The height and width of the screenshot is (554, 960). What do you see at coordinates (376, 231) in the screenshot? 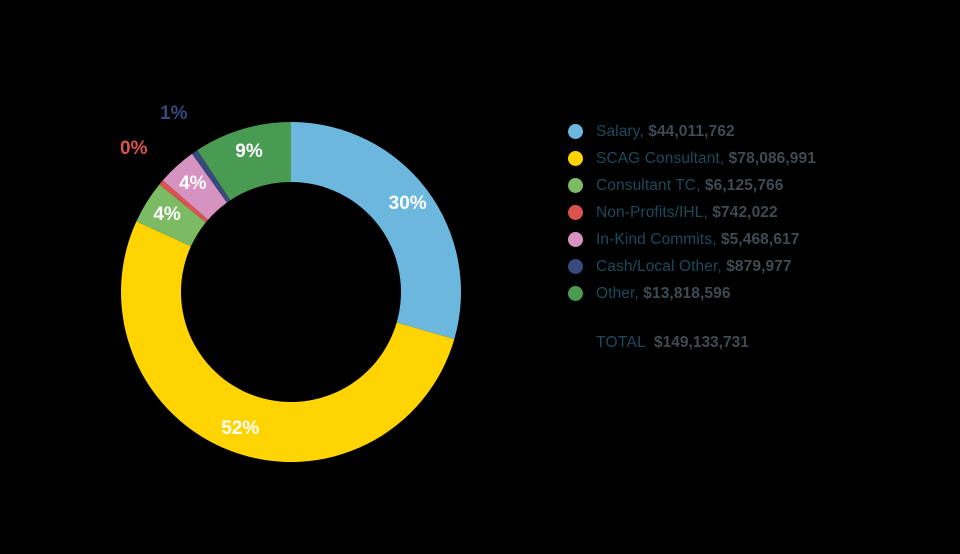
I see `donut-slice-salary` at bounding box center [376, 231].